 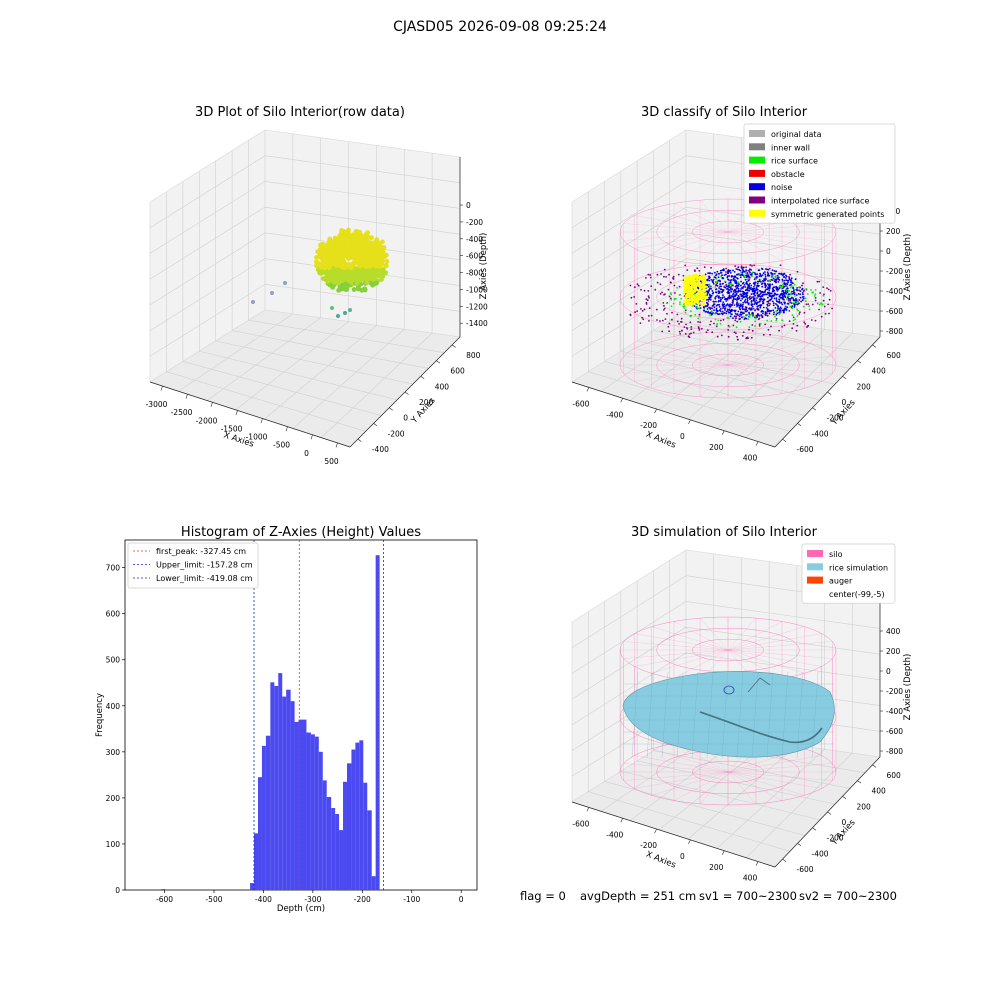 What do you see at coordinates (580, 823) in the screenshot?
I see `simulation-x-tick: -600` at bounding box center [580, 823].